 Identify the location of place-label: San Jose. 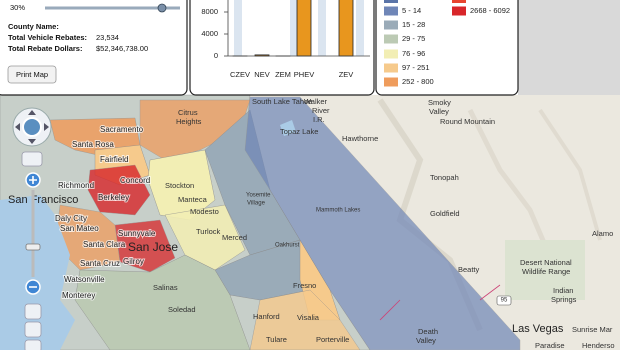
(153, 247).